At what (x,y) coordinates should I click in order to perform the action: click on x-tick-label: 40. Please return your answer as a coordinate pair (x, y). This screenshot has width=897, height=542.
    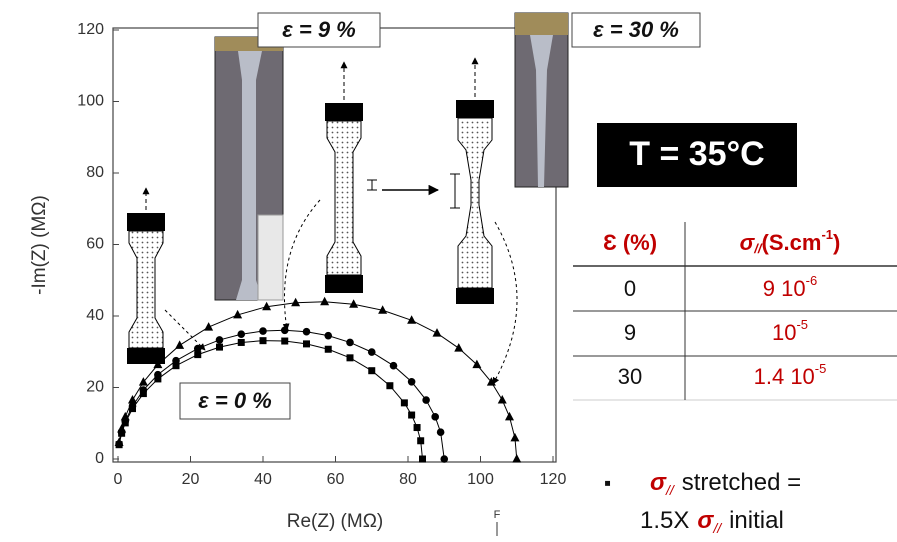
    Looking at the image, I should click on (263, 479).